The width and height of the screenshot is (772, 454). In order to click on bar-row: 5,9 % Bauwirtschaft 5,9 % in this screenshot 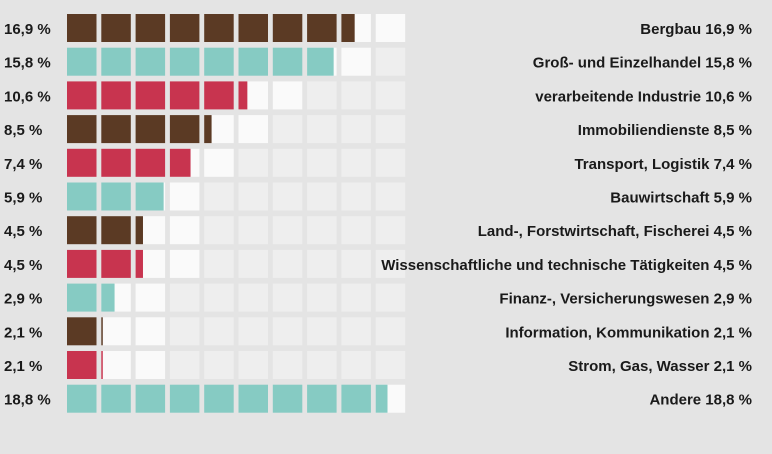, I will do `click(378, 196)`.